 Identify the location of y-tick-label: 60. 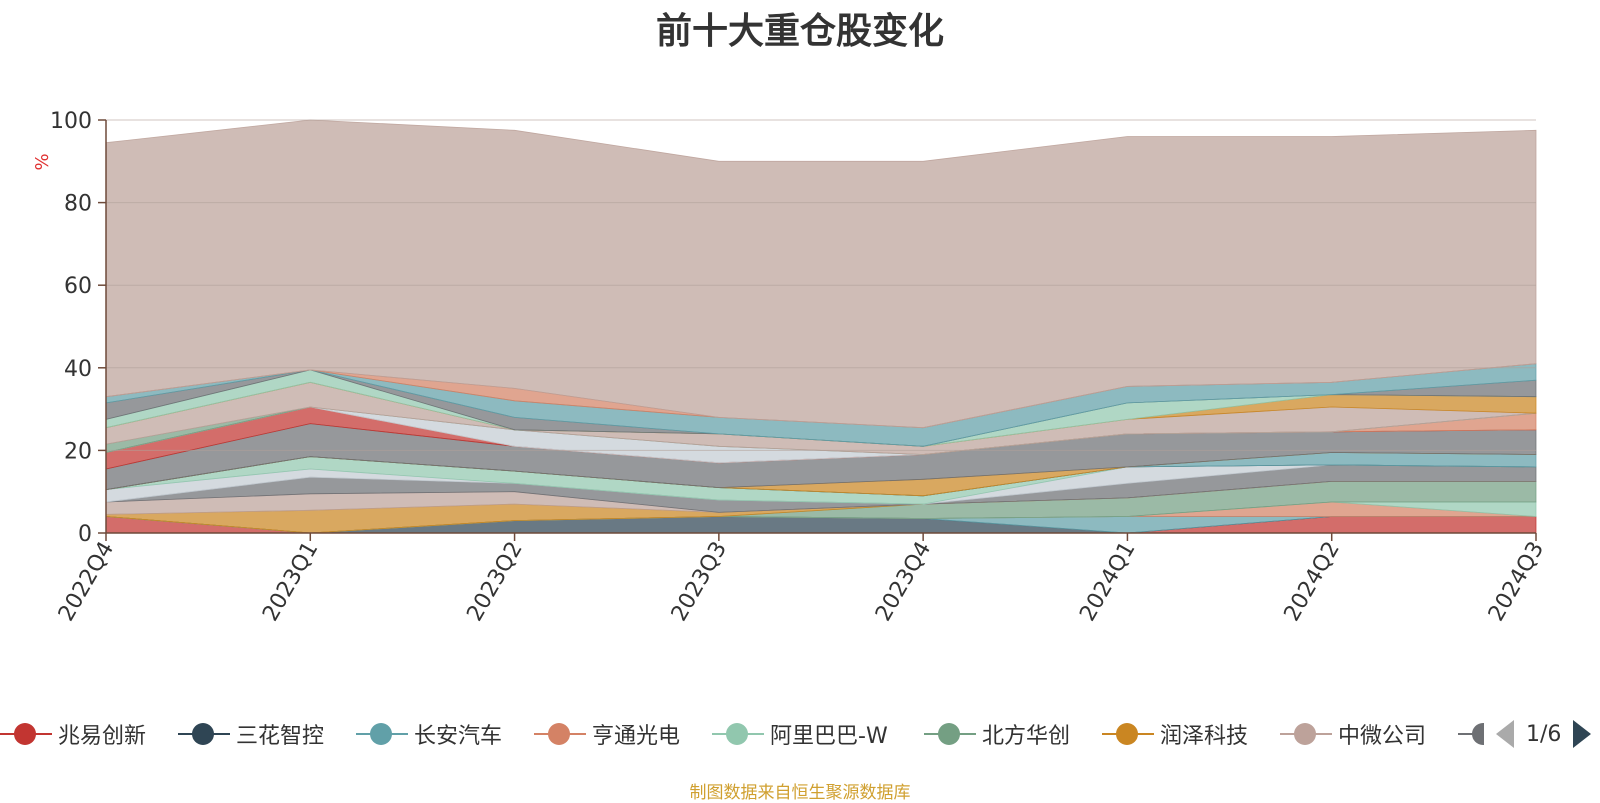
(78, 286).